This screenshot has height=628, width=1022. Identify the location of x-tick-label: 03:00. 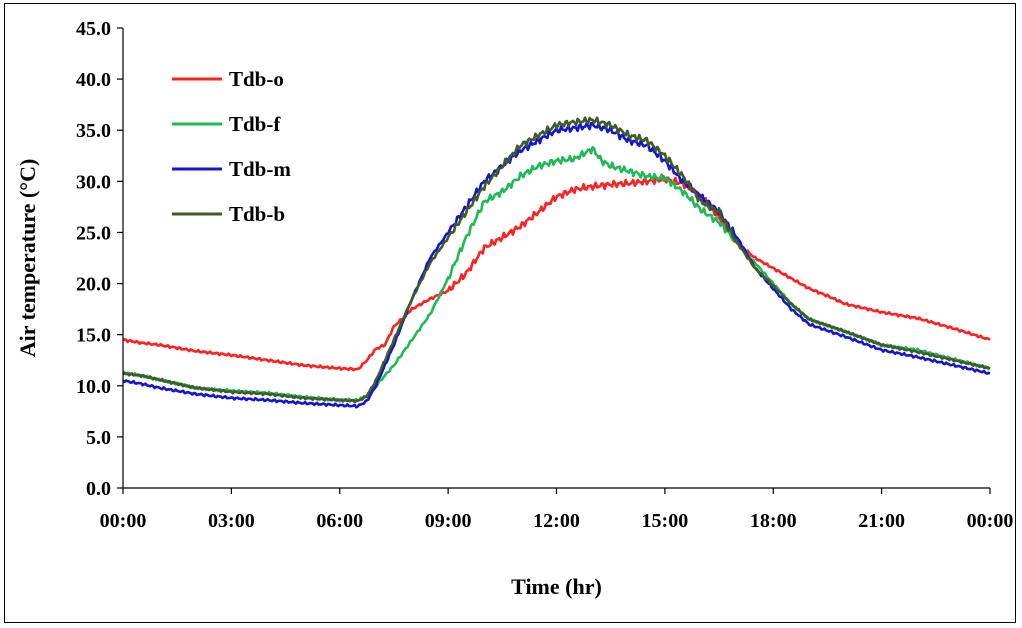
(231, 521).